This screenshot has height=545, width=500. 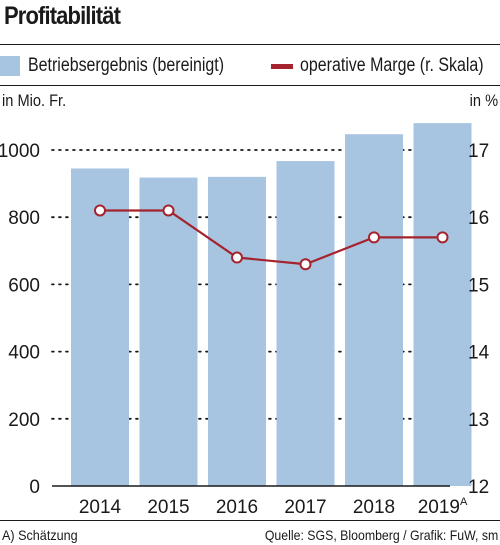 I want to click on source-credit: Quelle: SGS, Bloomberg / Grafik: FuW, sm, so click(x=381, y=535).